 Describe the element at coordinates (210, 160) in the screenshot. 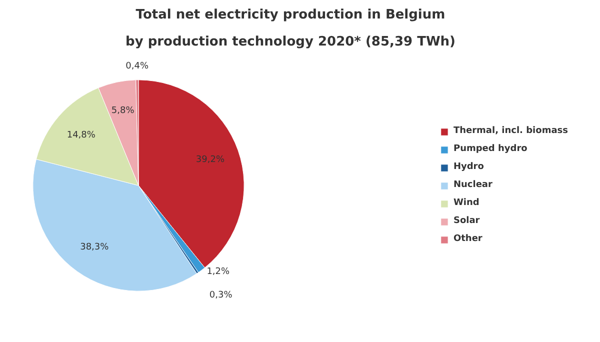

I see `data-label: 39,2%` at that location.